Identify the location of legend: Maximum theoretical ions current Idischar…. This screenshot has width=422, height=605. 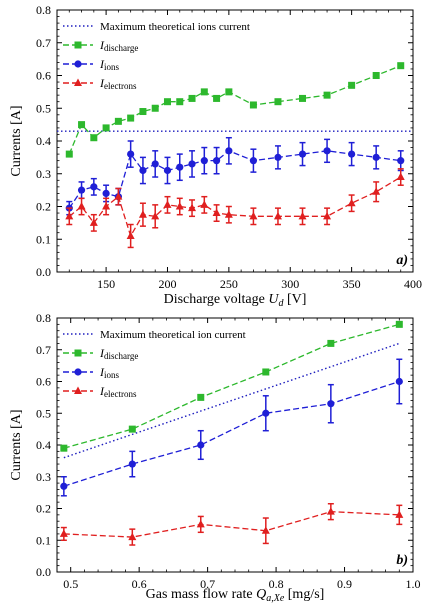
(156, 56).